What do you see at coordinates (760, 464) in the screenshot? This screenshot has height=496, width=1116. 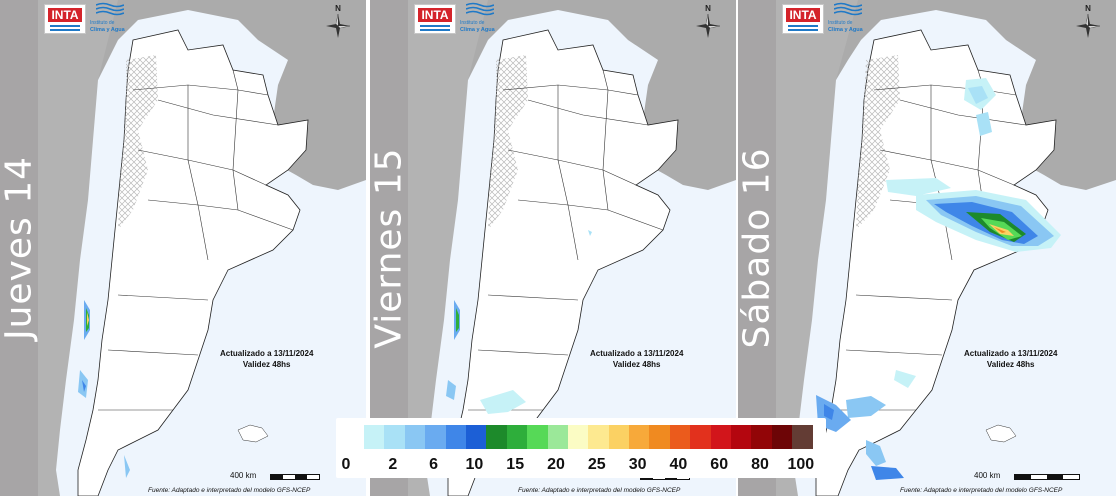 I see `legend-tick-label: 80` at bounding box center [760, 464].